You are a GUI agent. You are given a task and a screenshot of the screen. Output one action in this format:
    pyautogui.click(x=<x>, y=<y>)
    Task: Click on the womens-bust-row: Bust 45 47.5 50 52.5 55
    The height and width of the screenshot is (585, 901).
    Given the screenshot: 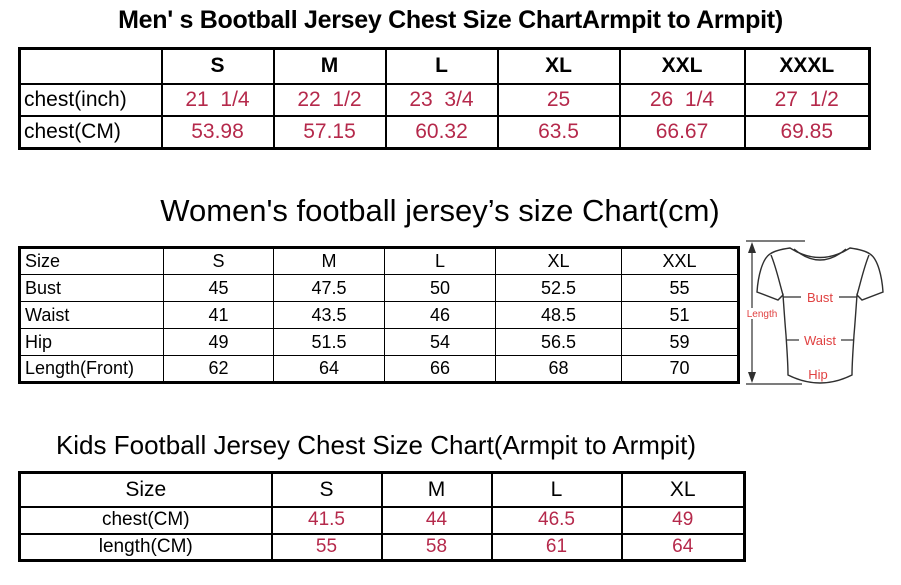 What is the action you would take?
    pyautogui.click(x=379, y=288)
    